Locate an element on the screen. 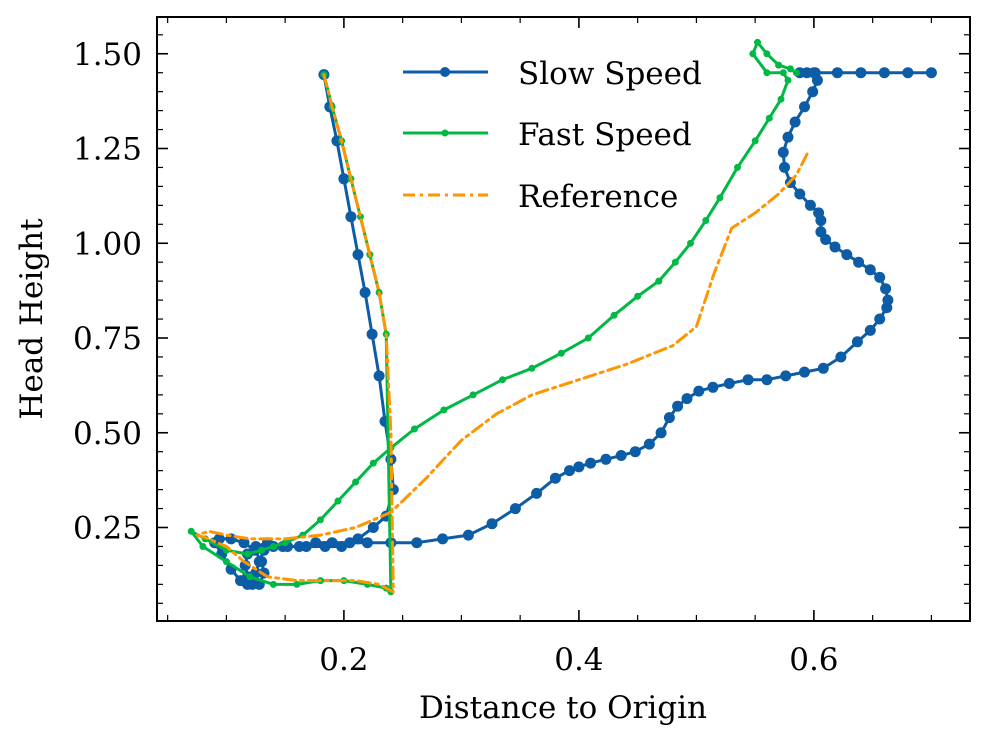 The width and height of the screenshot is (985, 741). legend-entry-fast-speed: Fast Speed is located at coordinates (547, 135).